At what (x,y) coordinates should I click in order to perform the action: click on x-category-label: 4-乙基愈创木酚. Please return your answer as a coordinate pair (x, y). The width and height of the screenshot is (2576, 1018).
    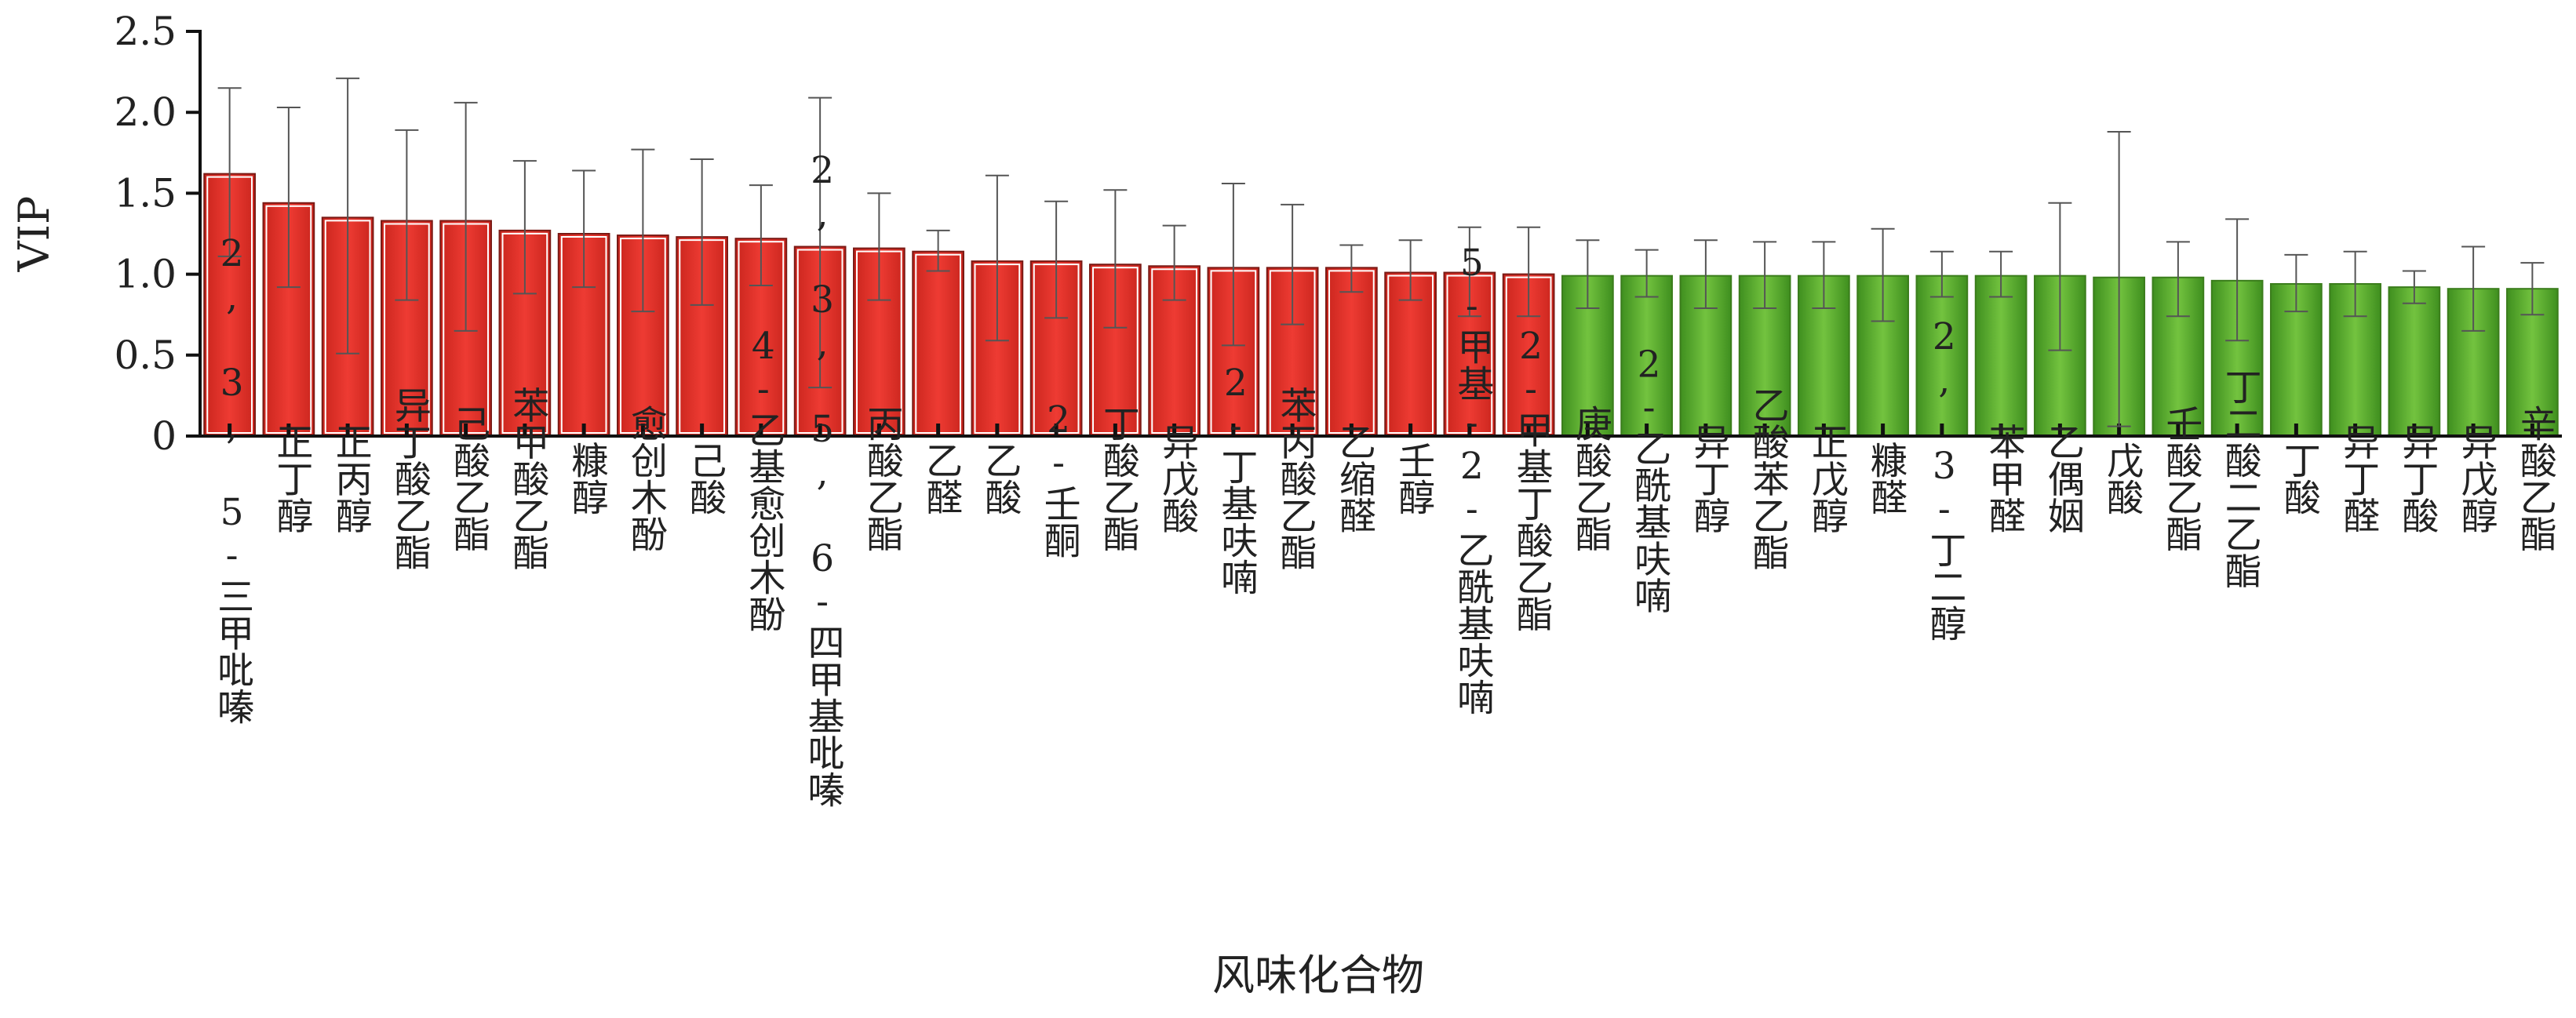
    Looking at the image, I should click on (763, 479).